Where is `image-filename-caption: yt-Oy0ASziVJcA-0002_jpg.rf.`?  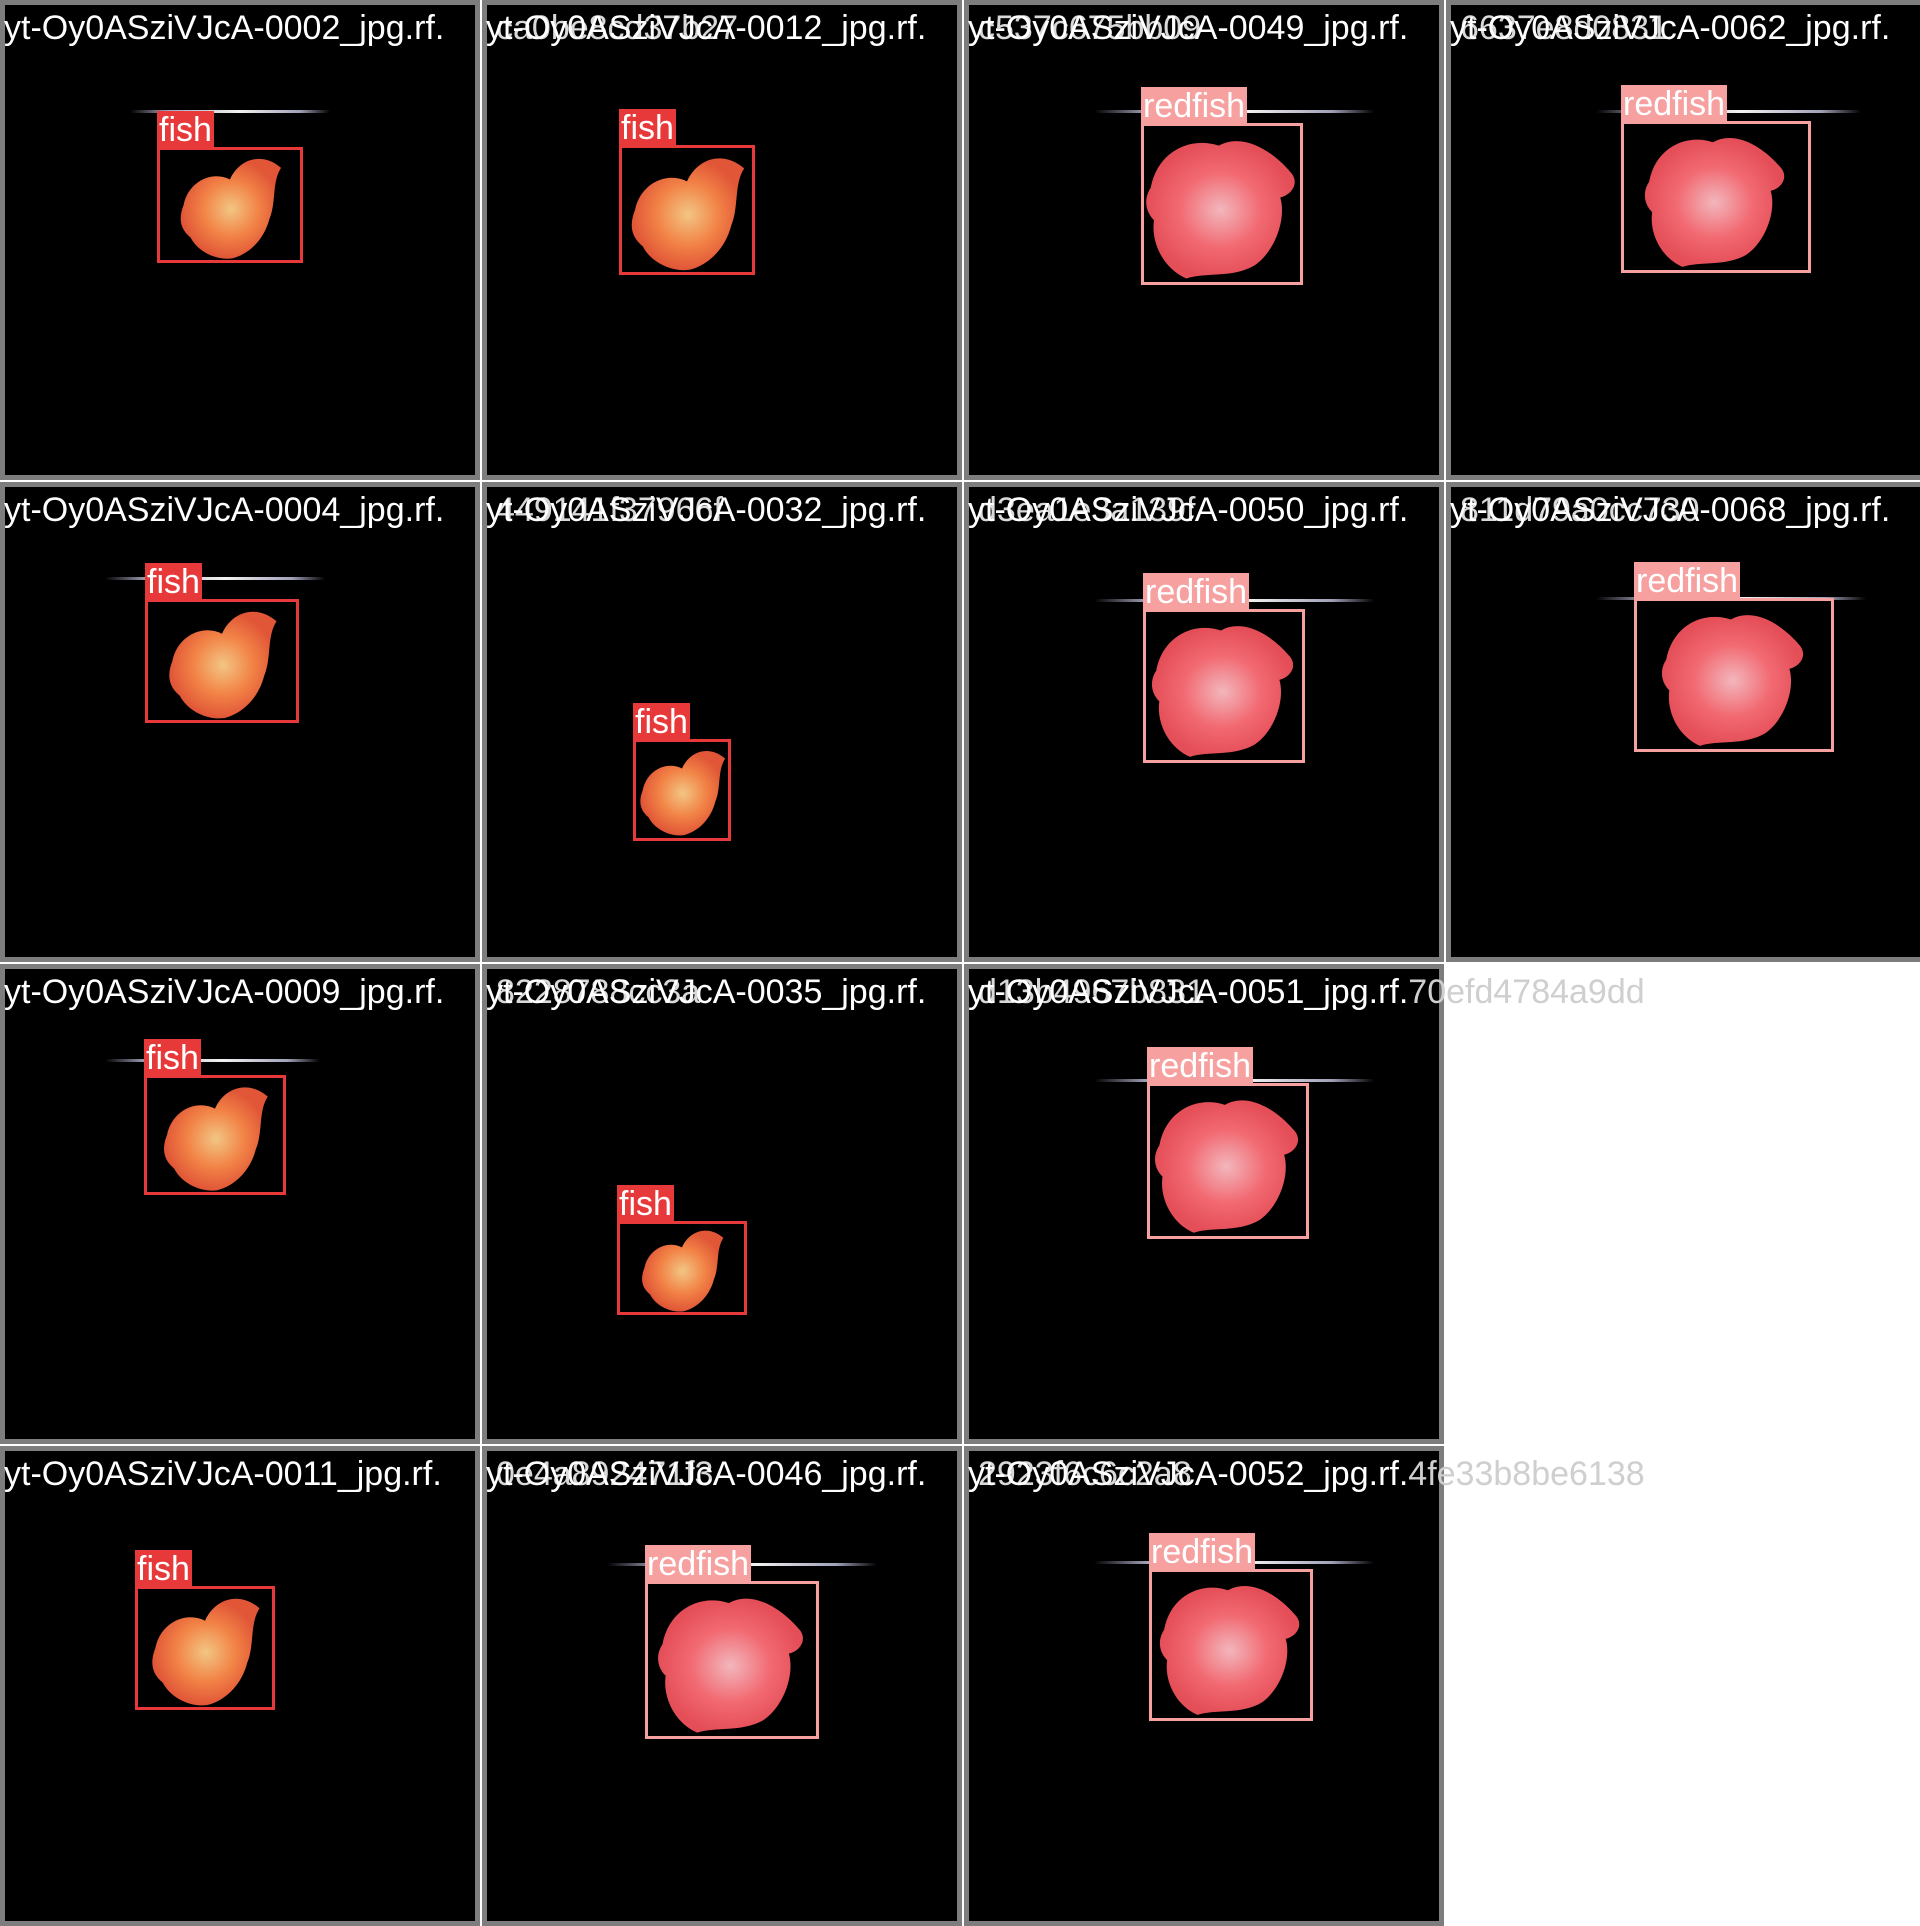 image-filename-caption: yt-Oy0ASziVJcA-0002_jpg.rf. is located at coordinates (224, 28).